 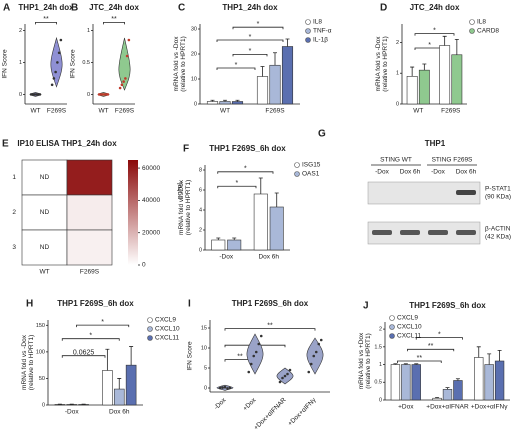 I want to click on y-tick-label: 100, so click(x=40, y=352).